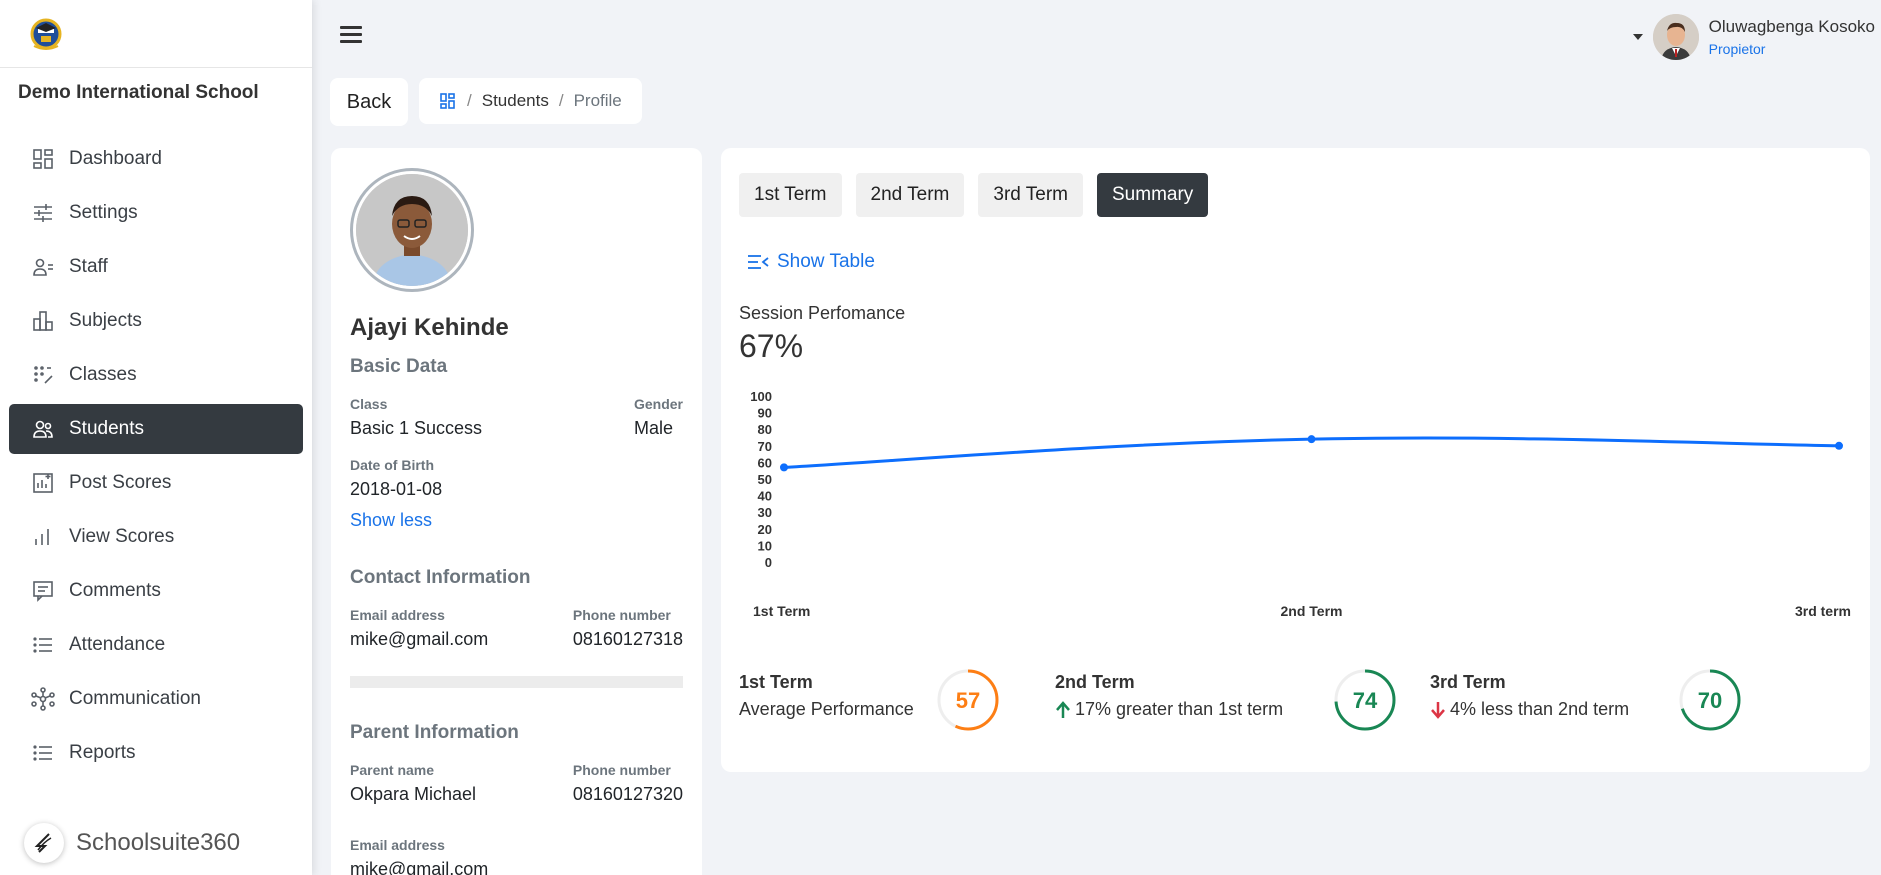 The width and height of the screenshot is (1881, 875). Describe the element at coordinates (43, 429) in the screenshot. I see `students-icon` at that location.